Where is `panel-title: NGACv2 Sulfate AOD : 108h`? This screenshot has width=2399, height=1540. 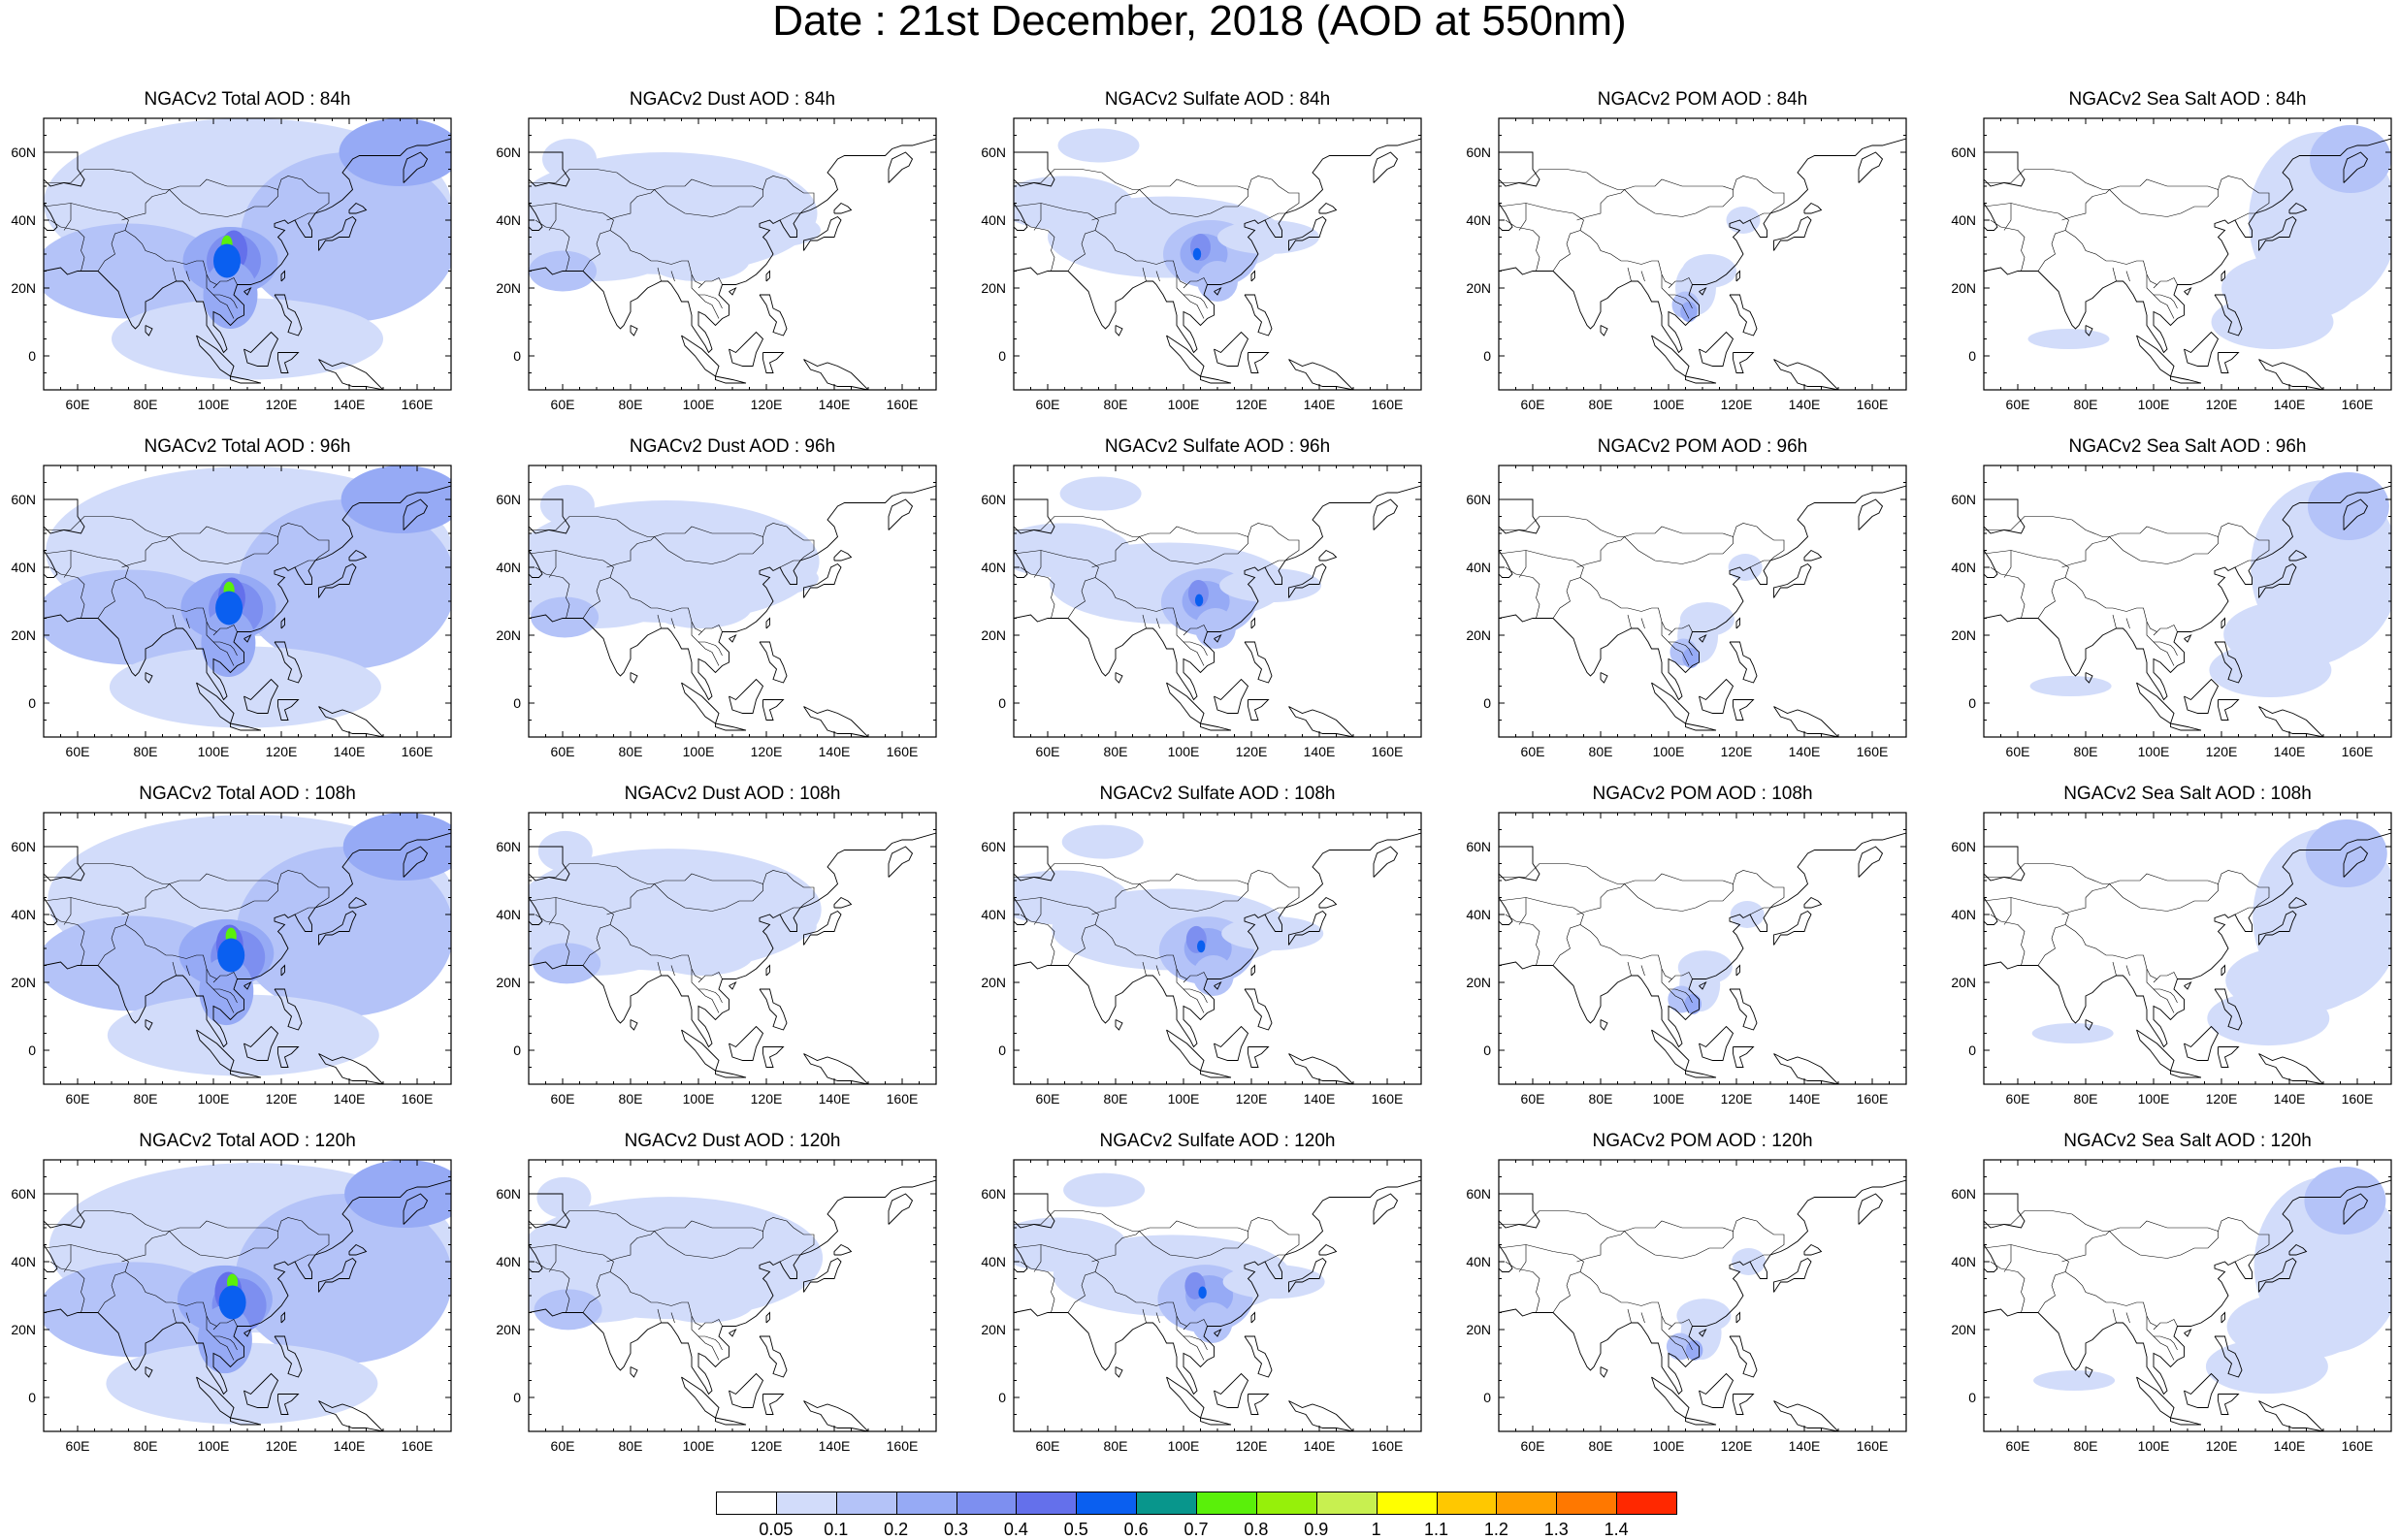 panel-title: NGACv2 Sulfate AOD : 108h is located at coordinates (1218, 794).